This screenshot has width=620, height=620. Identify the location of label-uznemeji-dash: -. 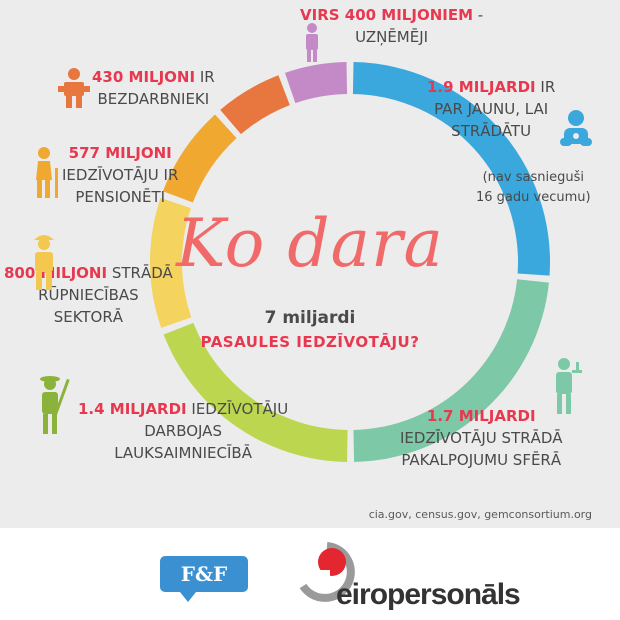
(478, 15).